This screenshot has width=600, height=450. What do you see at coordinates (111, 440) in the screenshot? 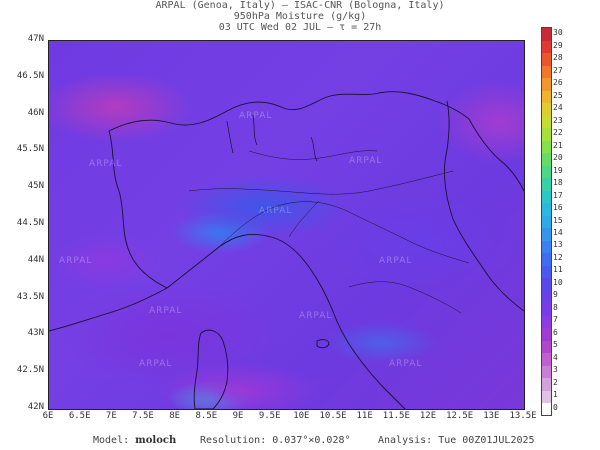
I see `model-label: Model:` at bounding box center [111, 440].